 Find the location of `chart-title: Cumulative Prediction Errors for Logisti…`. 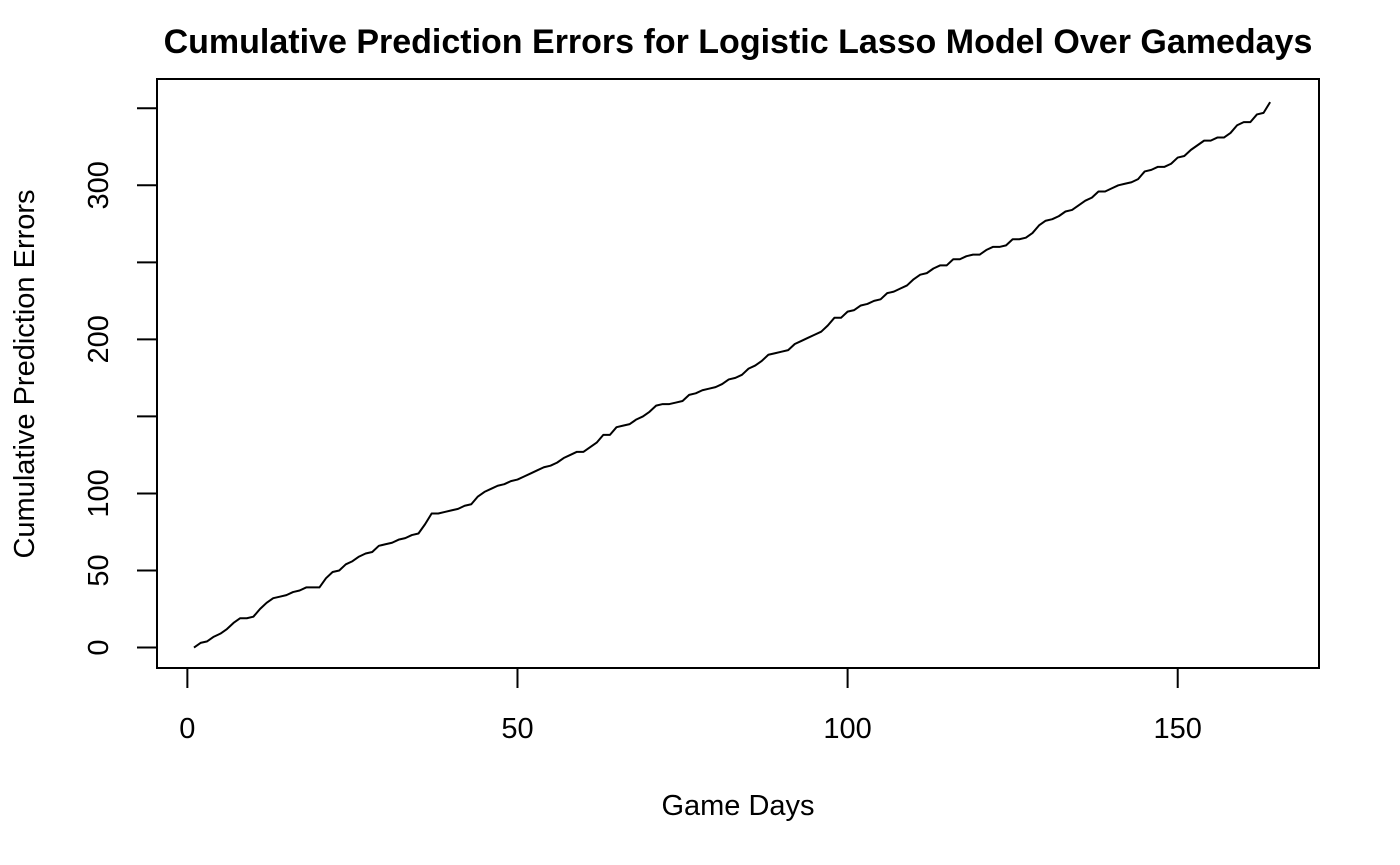

chart-title: Cumulative Prediction Errors for Logisti… is located at coordinates (738, 42).